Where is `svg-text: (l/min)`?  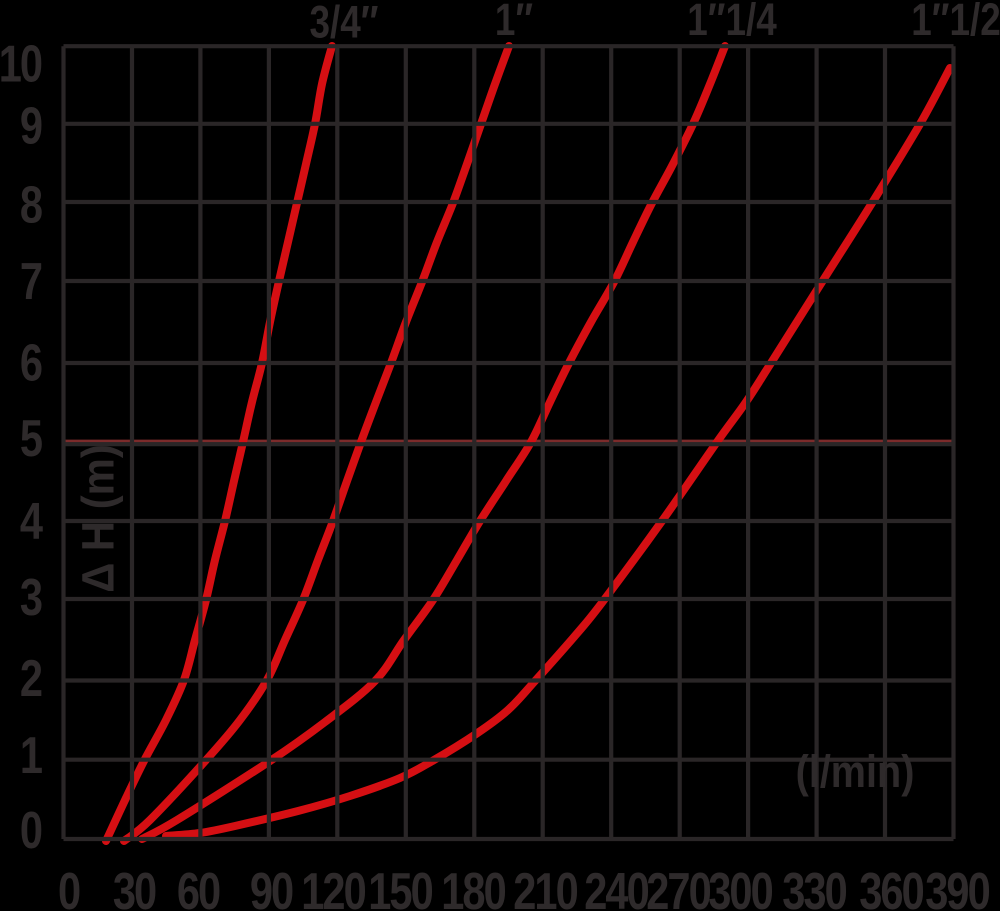 svg-text: (l/min) is located at coordinates (855, 772).